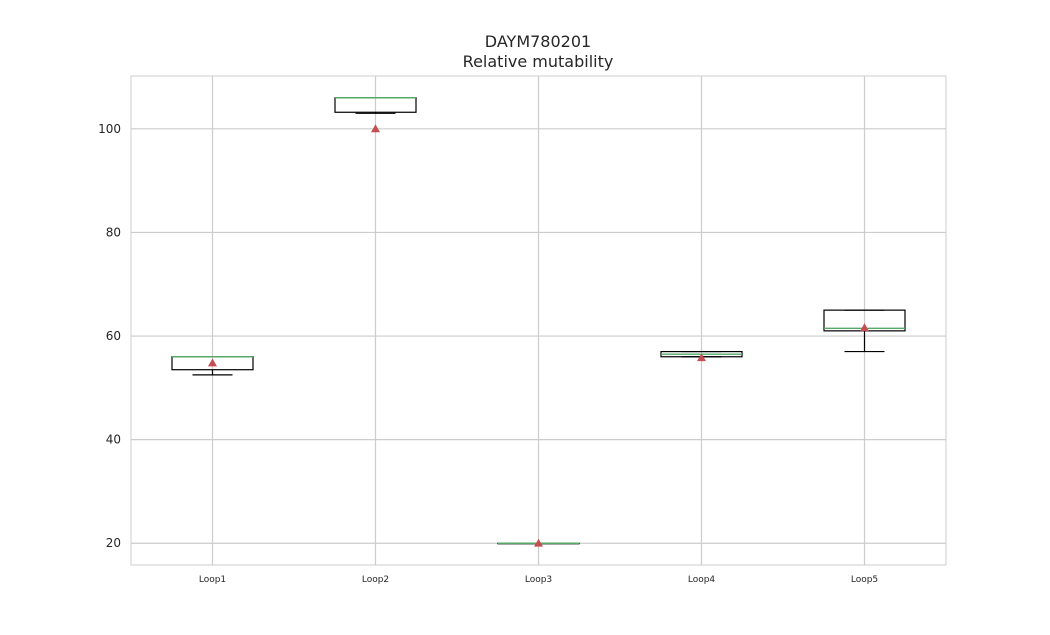 Image resolution: width=1050 pixels, height=635 pixels. What do you see at coordinates (538, 61) in the screenshot?
I see `chart-subtitle: Relative mutability` at bounding box center [538, 61].